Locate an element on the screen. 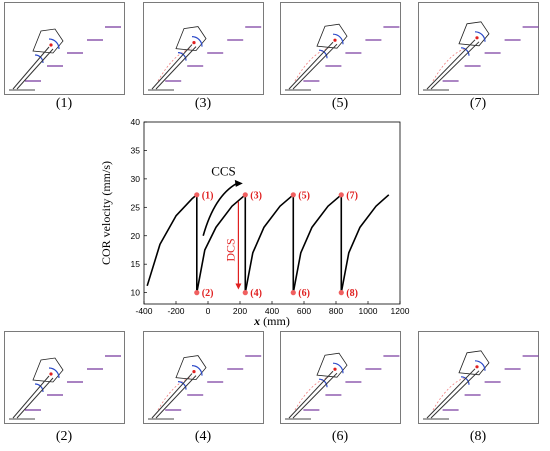 This screenshot has width=550, height=451. x-tick-label: -200 is located at coordinates (175, 311).